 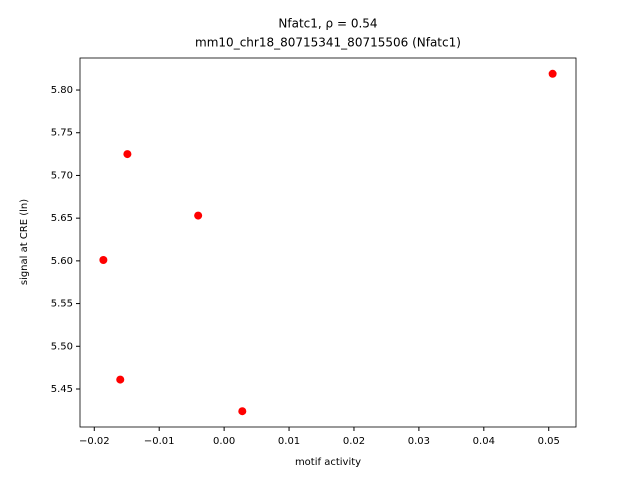 What do you see at coordinates (328, 462) in the screenshot?
I see `x-axis-label: motif activity` at bounding box center [328, 462].